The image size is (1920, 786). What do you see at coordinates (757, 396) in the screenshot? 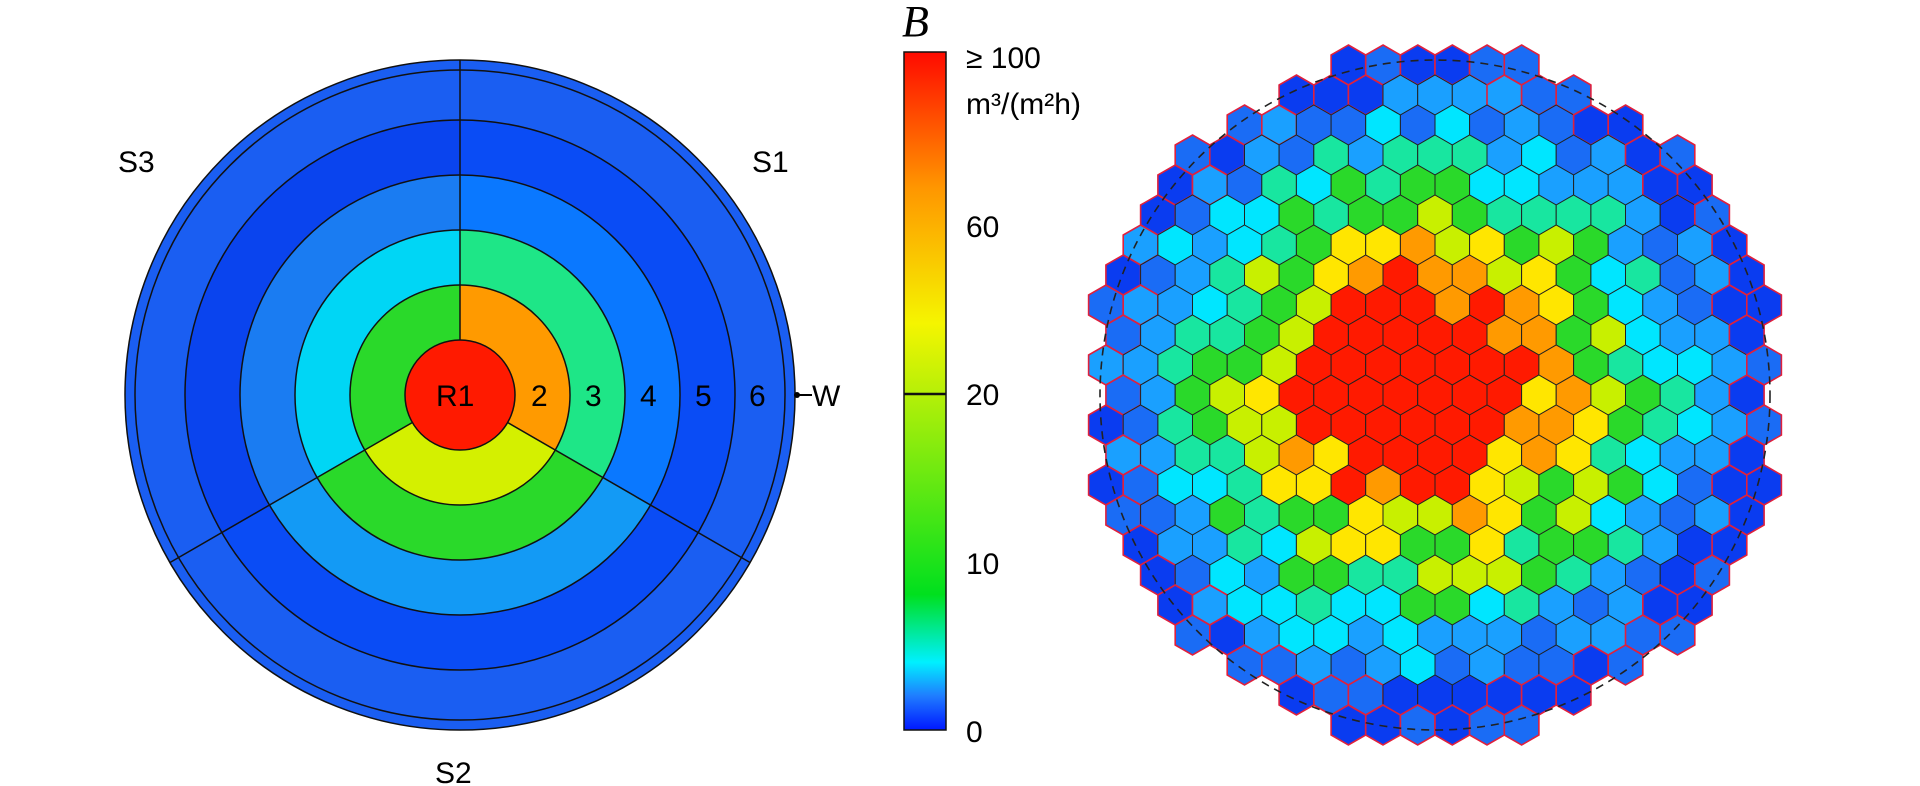
I see `ring-label-6: 6` at bounding box center [757, 396].